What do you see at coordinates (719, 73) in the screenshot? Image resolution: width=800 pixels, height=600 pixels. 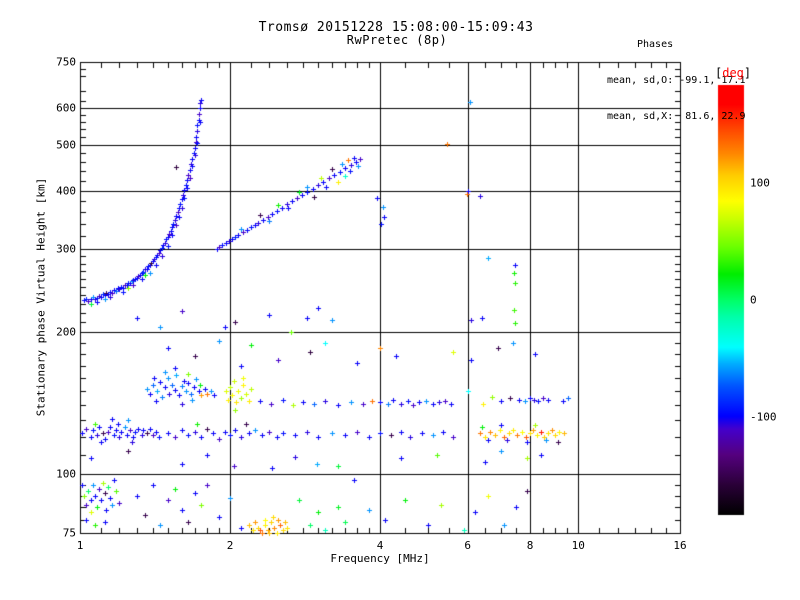 I see `colorbar-title-bracket-left: [` at bounding box center [719, 73].